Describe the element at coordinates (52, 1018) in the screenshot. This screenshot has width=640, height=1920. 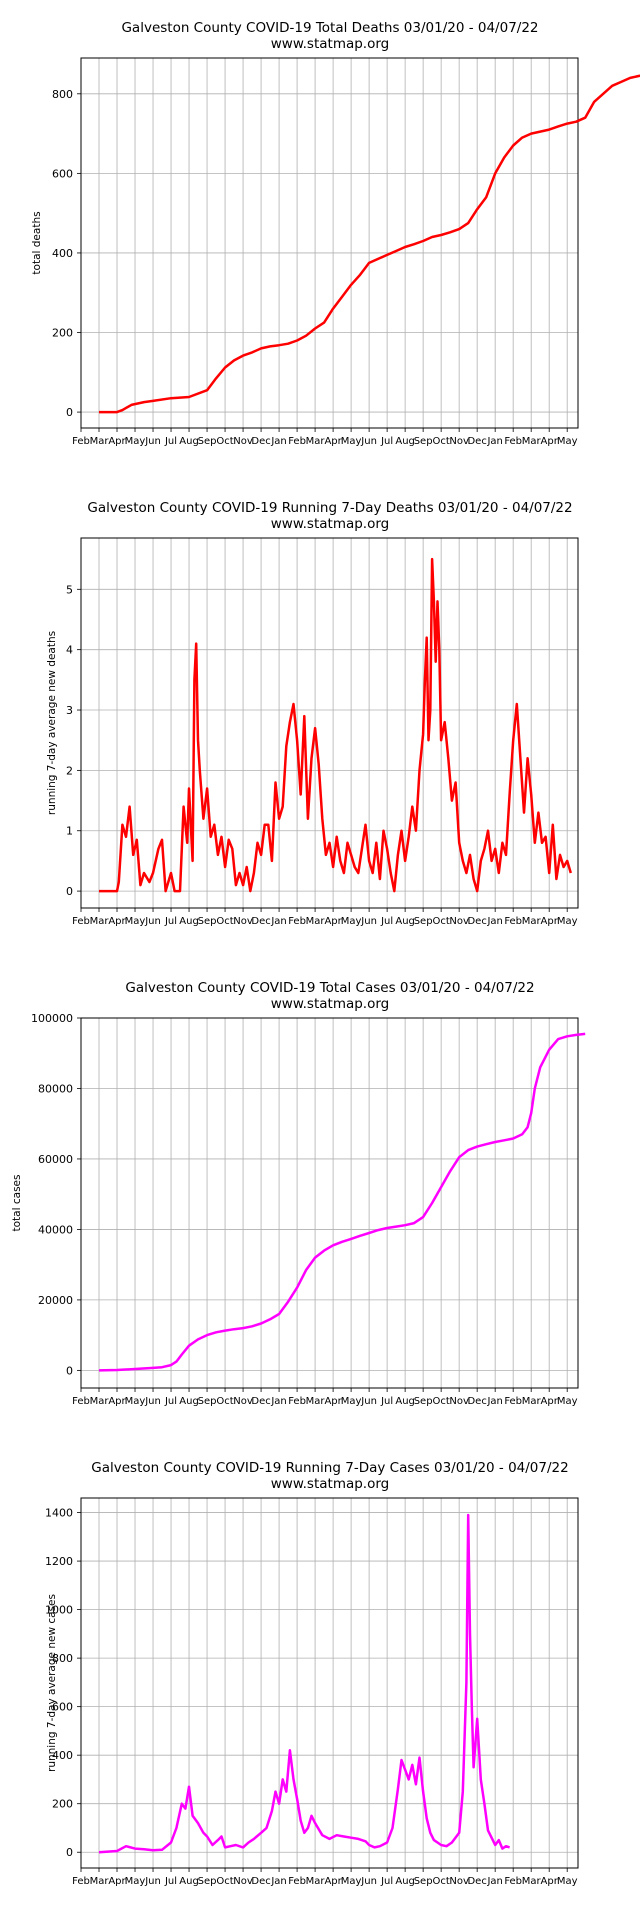
I see `y-tick-label: 100000` at that location.